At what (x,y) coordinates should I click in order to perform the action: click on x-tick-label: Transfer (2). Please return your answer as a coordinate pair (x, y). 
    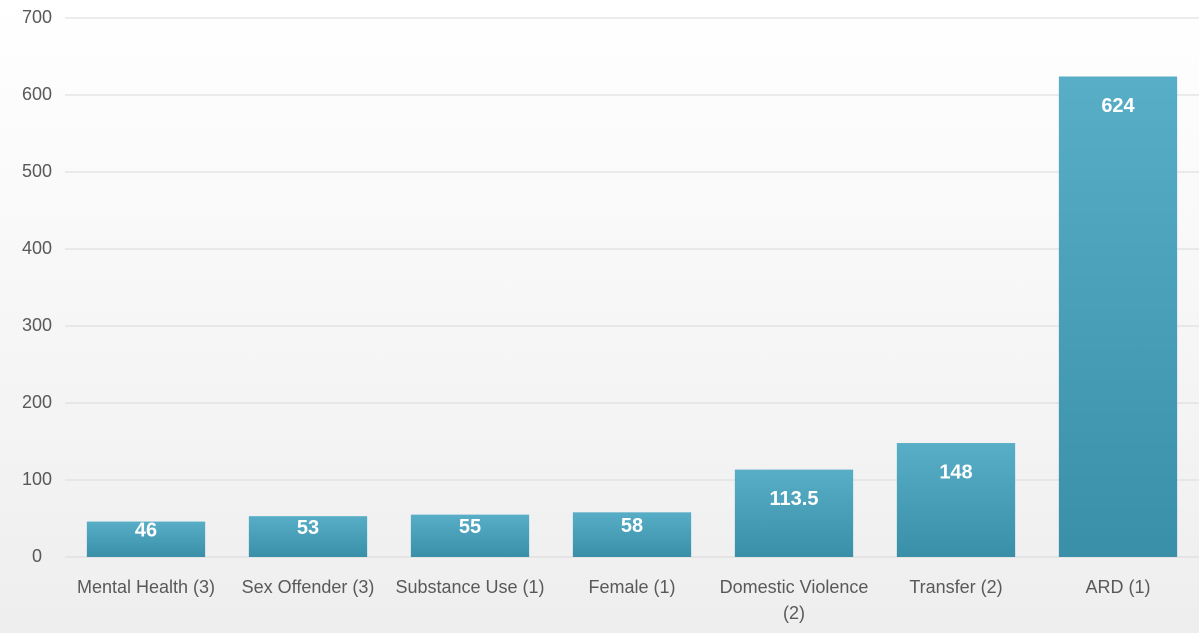
    Looking at the image, I should click on (955, 587).